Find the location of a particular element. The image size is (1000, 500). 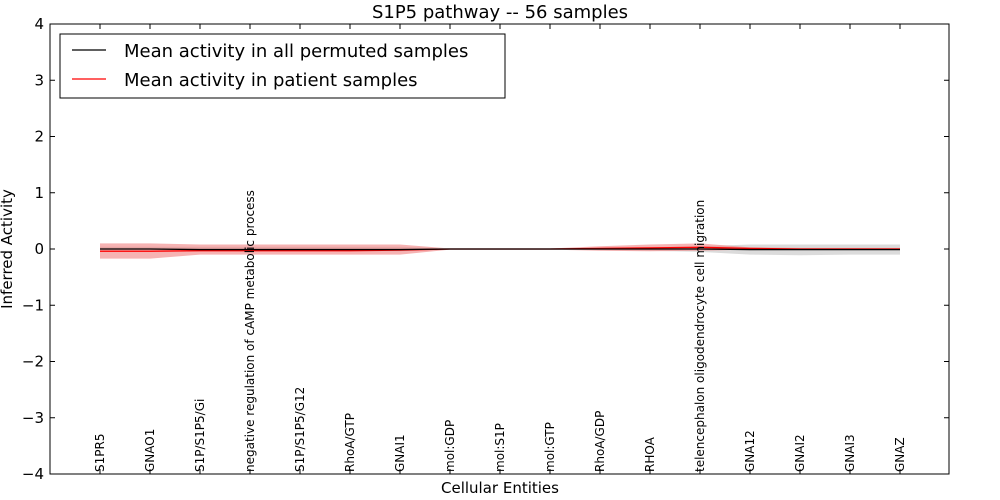

category-label: GNAI2 is located at coordinates (800, 453).